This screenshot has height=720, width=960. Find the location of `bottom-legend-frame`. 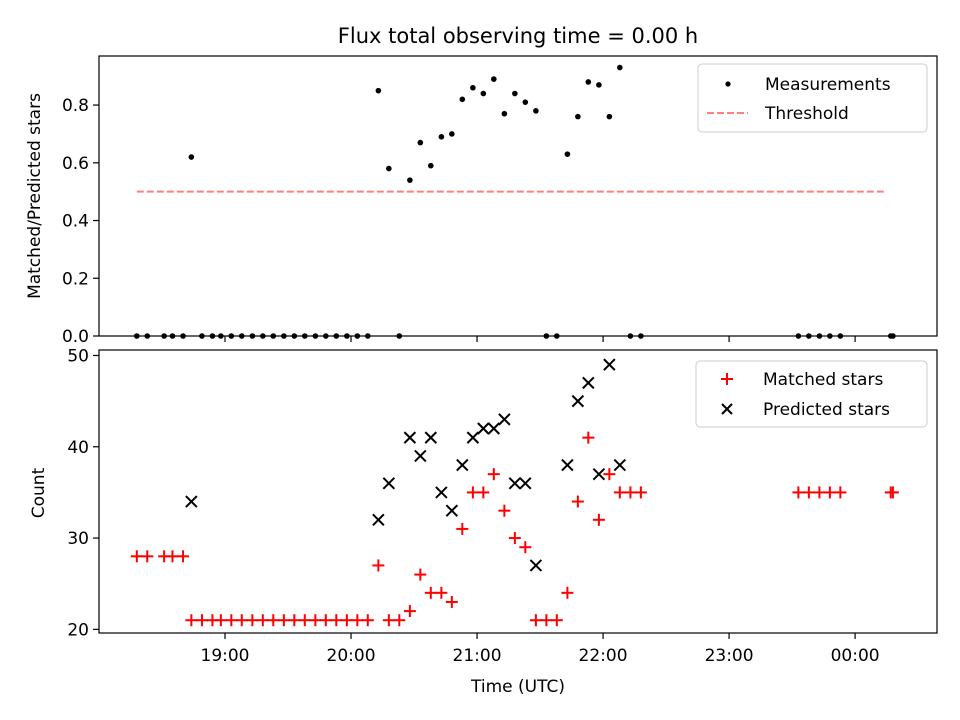

bottom-legend-frame is located at coordinates (811, 394).